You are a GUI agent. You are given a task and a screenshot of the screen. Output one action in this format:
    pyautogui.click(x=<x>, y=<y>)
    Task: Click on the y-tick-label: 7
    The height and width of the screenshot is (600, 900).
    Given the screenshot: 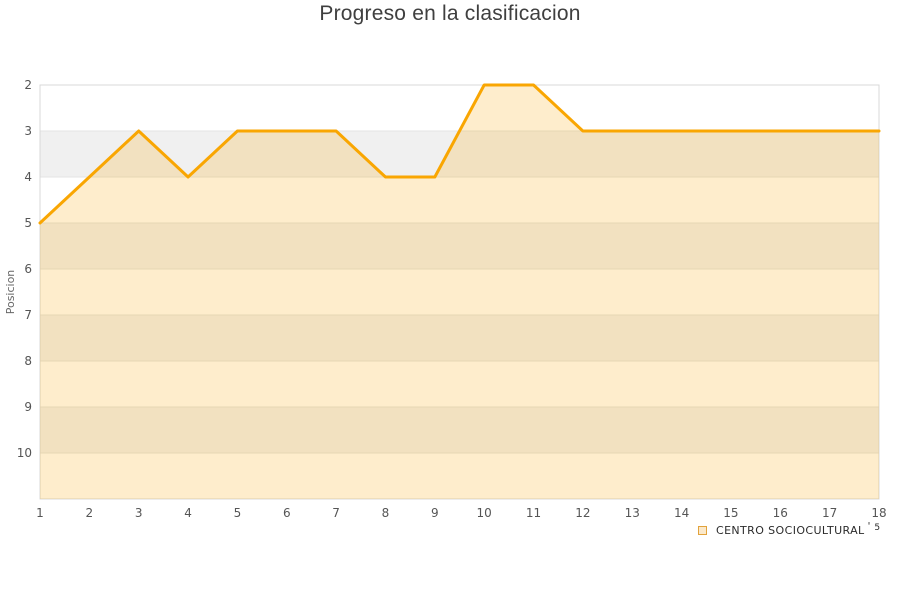 What is the action you would take?
    pyautogui.click(x=28, y=315)
    